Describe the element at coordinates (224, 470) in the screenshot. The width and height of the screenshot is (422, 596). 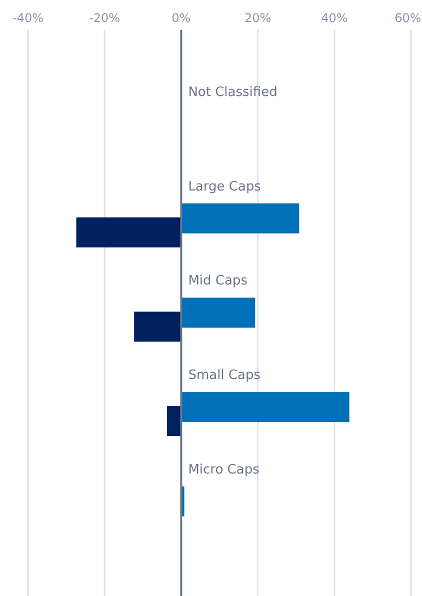
I see `y-tick-label: Micro Caps` at that location.